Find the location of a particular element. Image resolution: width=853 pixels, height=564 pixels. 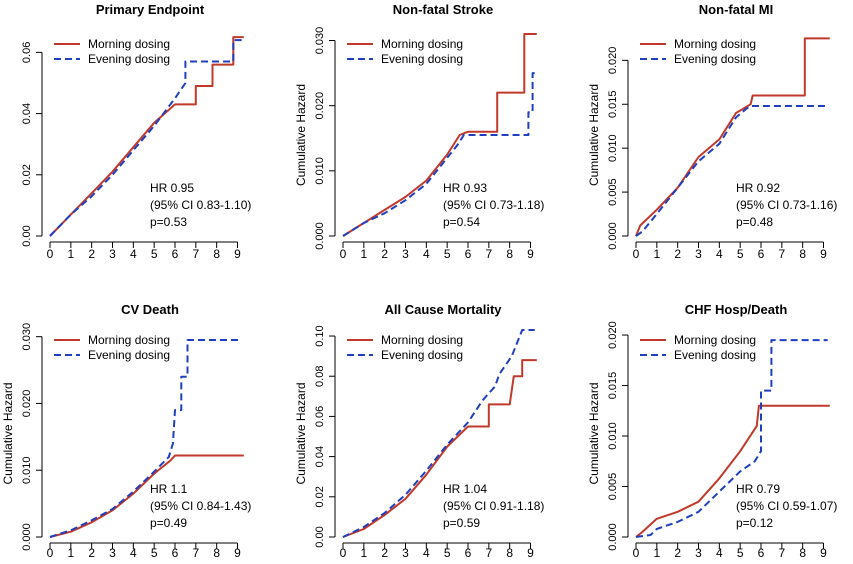

stat-annotation: (95% CI 0.73-1.18) is located at coordinates (493, 205).